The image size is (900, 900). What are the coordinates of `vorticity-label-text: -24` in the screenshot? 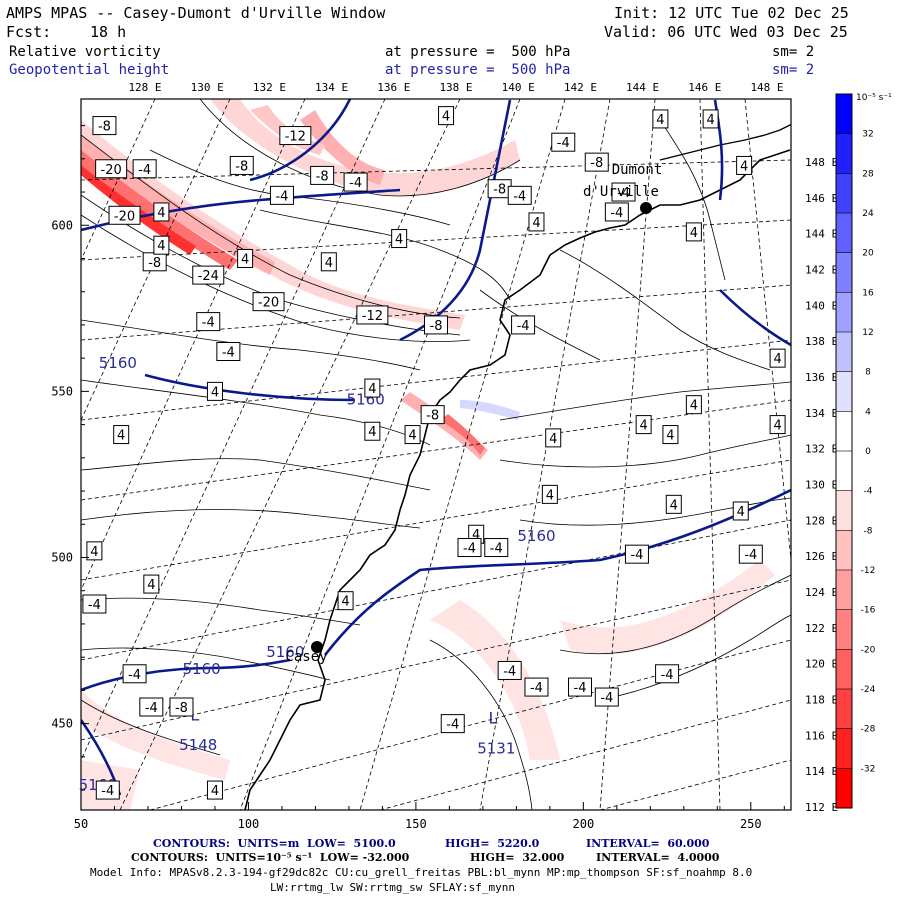 It's located at (208, 276).